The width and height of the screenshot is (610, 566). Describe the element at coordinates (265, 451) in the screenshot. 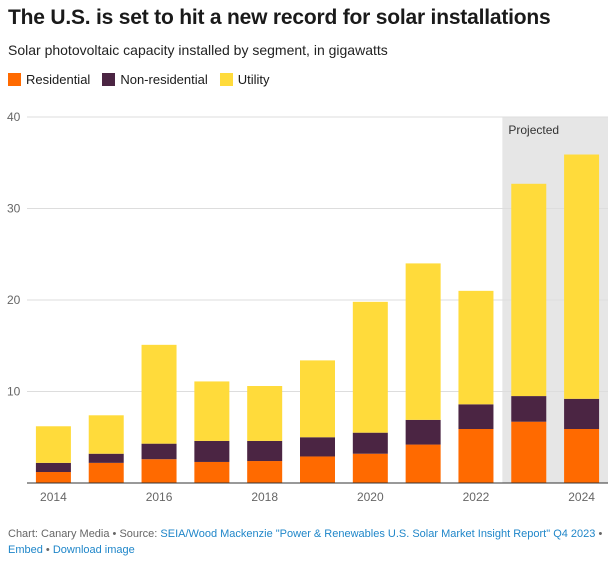

I see `bar-non-residential-2018` at that location.